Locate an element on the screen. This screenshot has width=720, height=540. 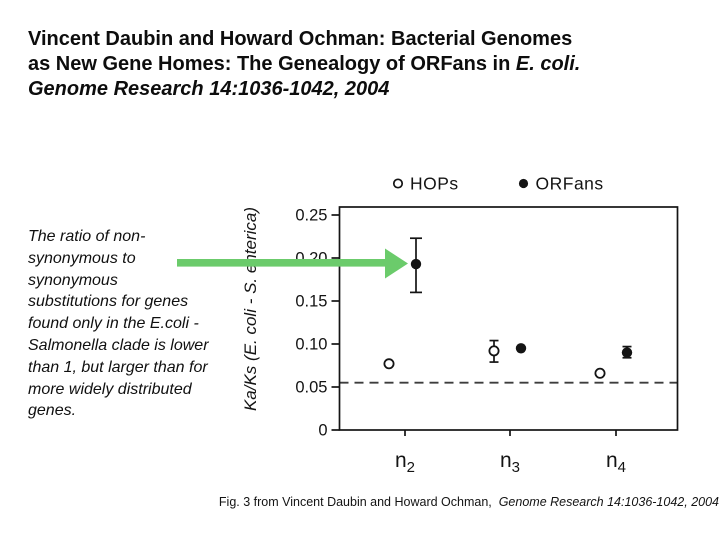
title-line2-species: E. coli. is located at coordinates (548, 64).